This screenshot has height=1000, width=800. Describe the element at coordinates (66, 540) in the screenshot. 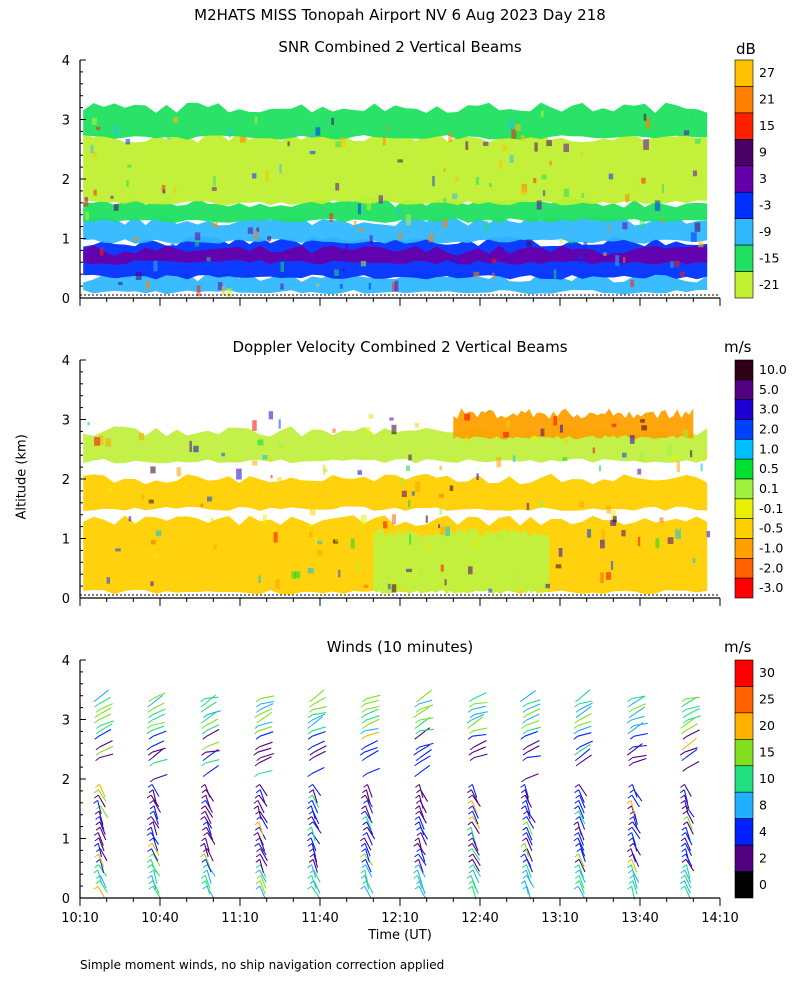

I see `y-tick-label: 1` at that location.